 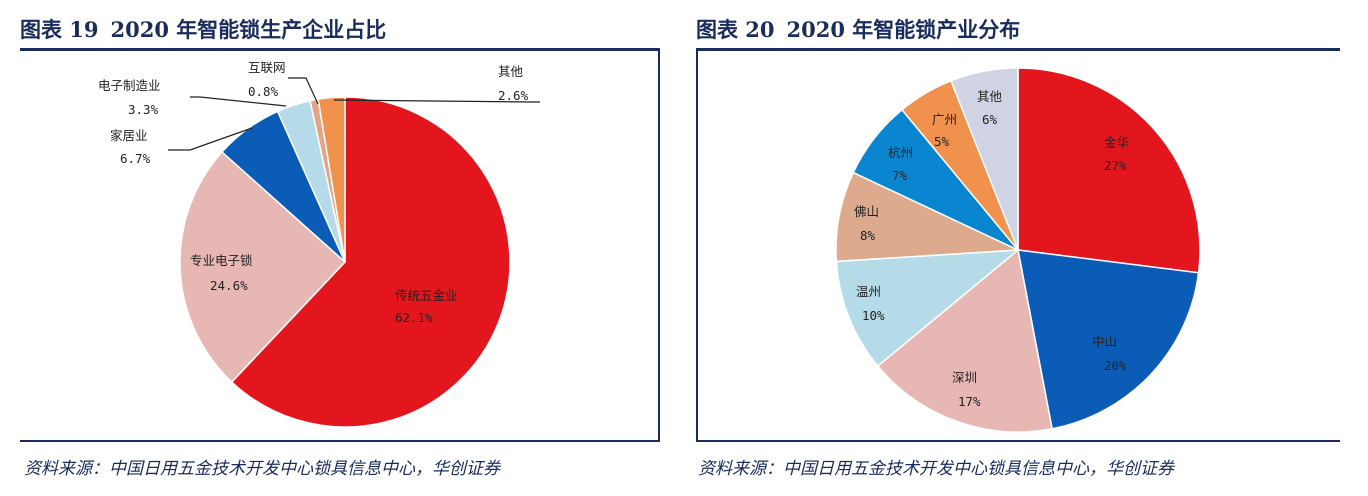 I want to click on figure-title: 2020 年智能锁生产企业占比, so click(x=248, y=29).